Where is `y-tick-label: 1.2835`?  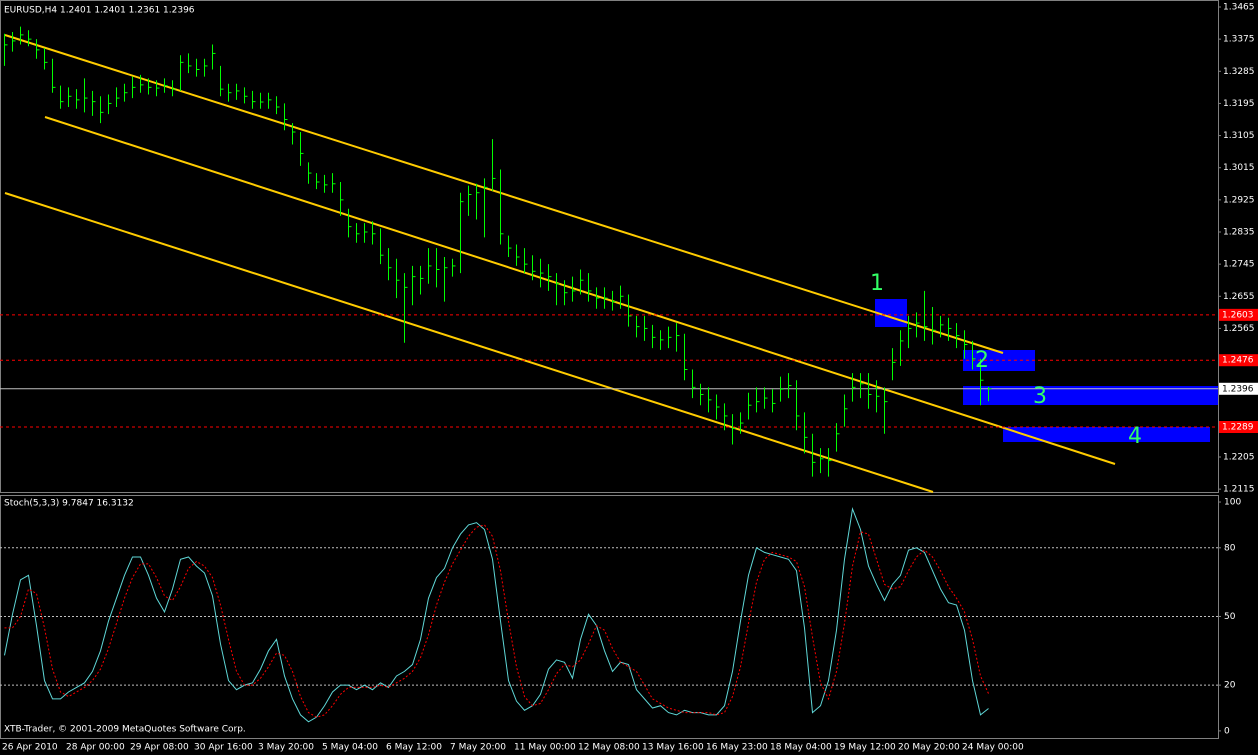
y-tick-label: 1.2835 is located at coordinates (1239, 233).